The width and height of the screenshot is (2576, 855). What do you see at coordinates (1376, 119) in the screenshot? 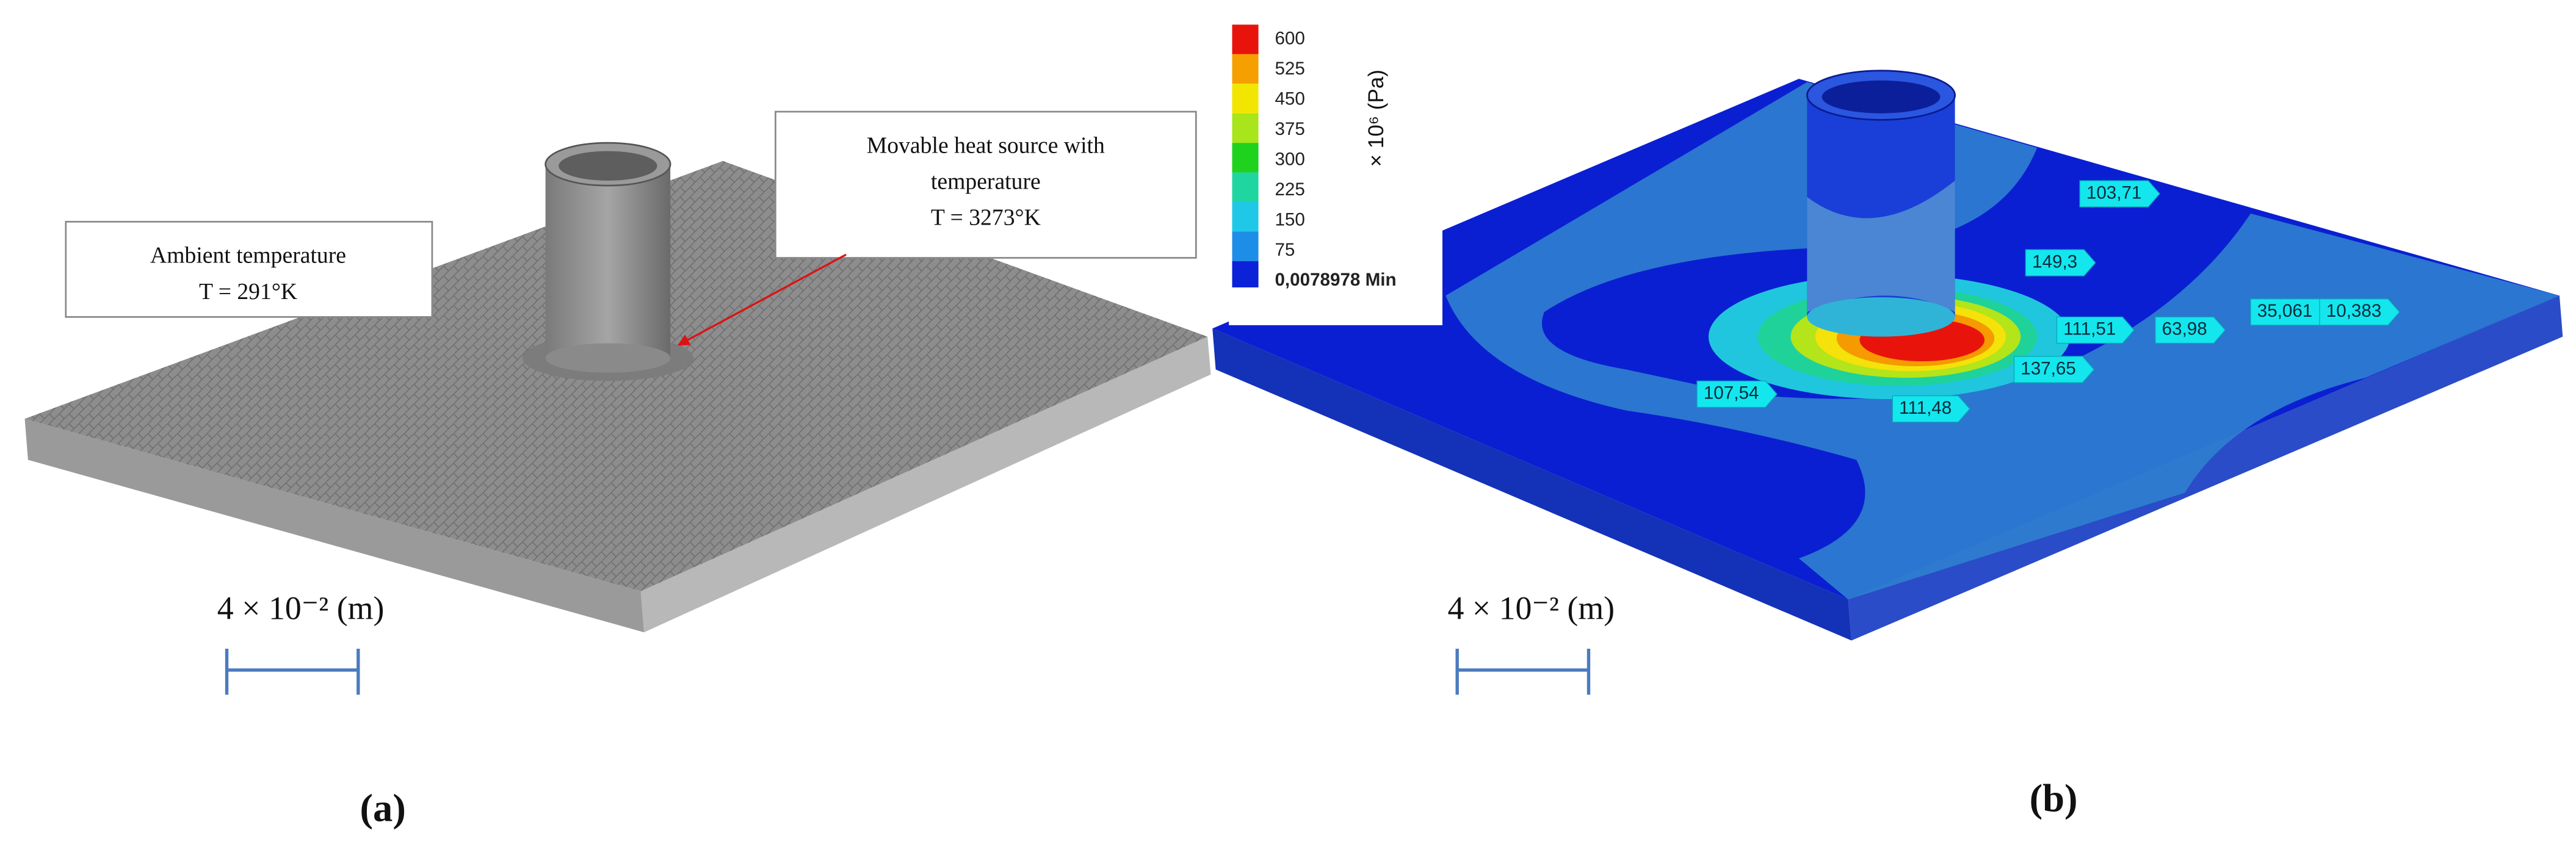
I see `legend-unit: × 10⁶ (Pa)` at bounding box center [1376, 119].